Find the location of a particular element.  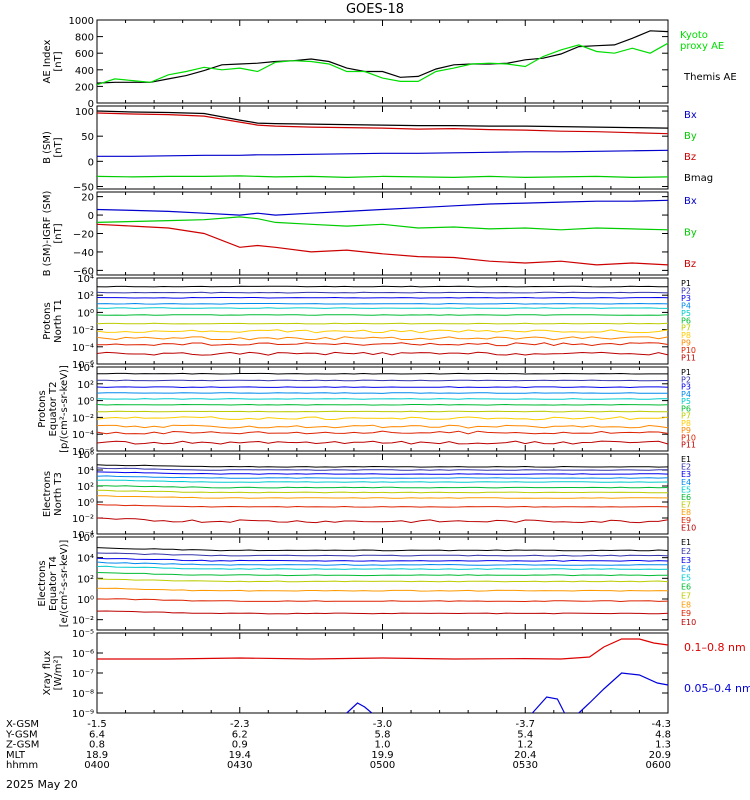

y-tick-label: −50 is located at coordinates (83, 187).